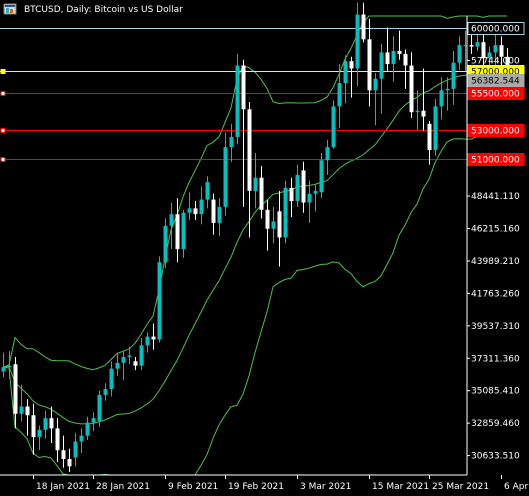 The width and height of the screenshot is (529, 496). What do you see at coordinates (460, 487) in the screenshot?
I see `time-tick-label: 25 Mar 2021` at bounding box center [460, 487].